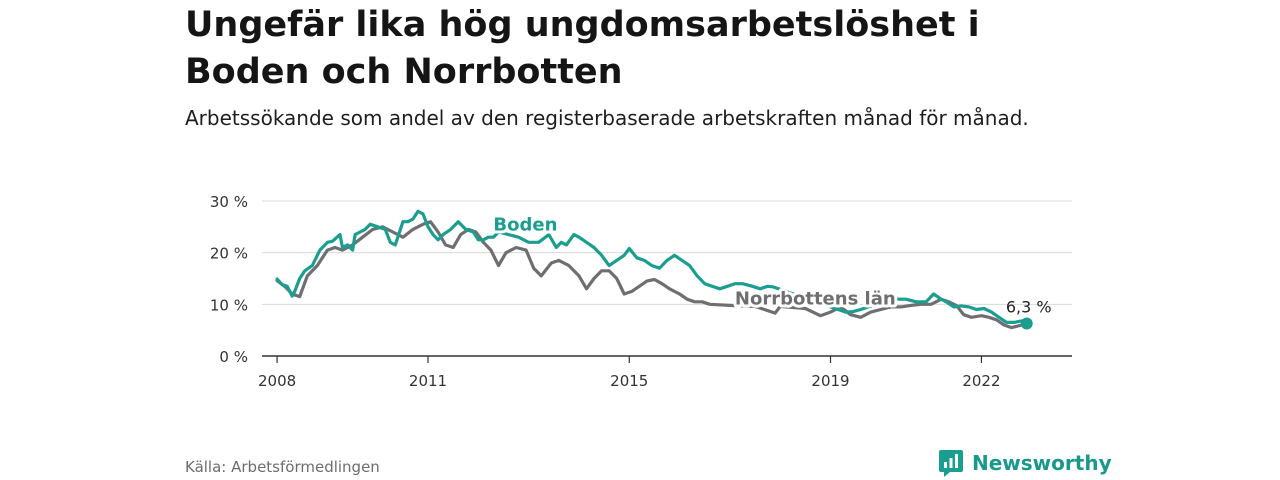 The width and height of the screenshot is (1280, 480). What do you see at coordinates (830, 381) in the screenshot?
I see `x-tick-label: 2019` at bounding box center [830, 381].